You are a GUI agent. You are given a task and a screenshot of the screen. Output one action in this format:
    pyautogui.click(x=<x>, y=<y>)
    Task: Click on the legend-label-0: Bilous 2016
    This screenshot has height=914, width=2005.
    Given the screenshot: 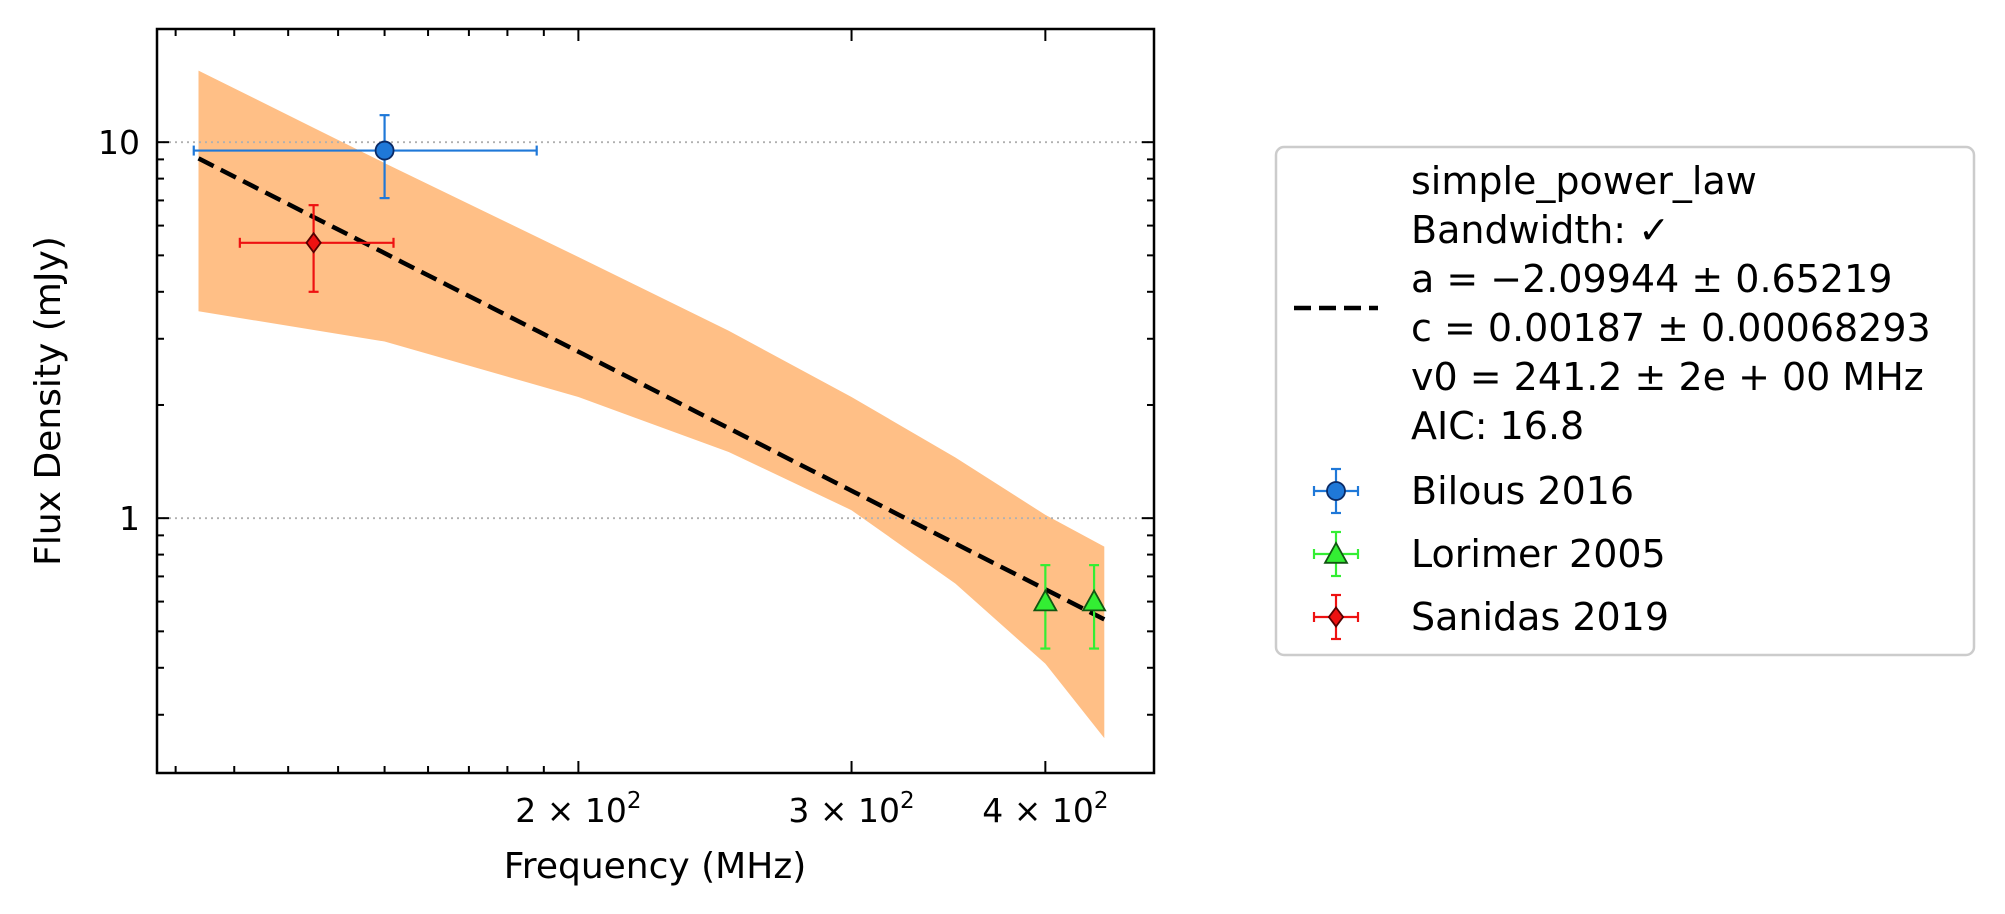 What is the action you would take?
    pyautogui.click(x=1522, y=491)
    